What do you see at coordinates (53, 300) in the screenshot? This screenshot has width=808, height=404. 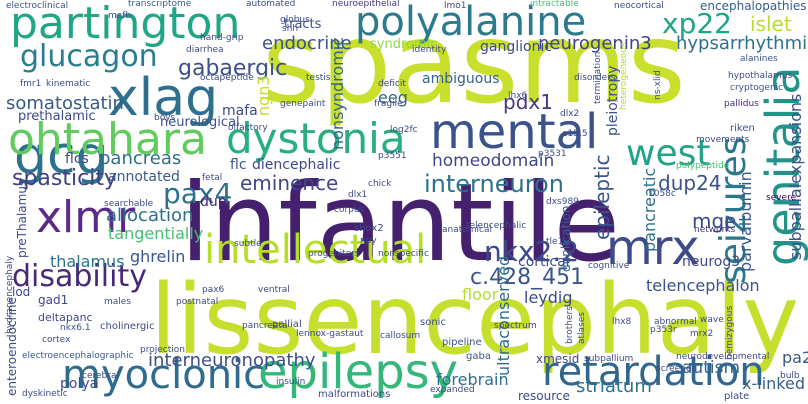 I see `word-gad1: gad1` at bounding box center [53, 300].